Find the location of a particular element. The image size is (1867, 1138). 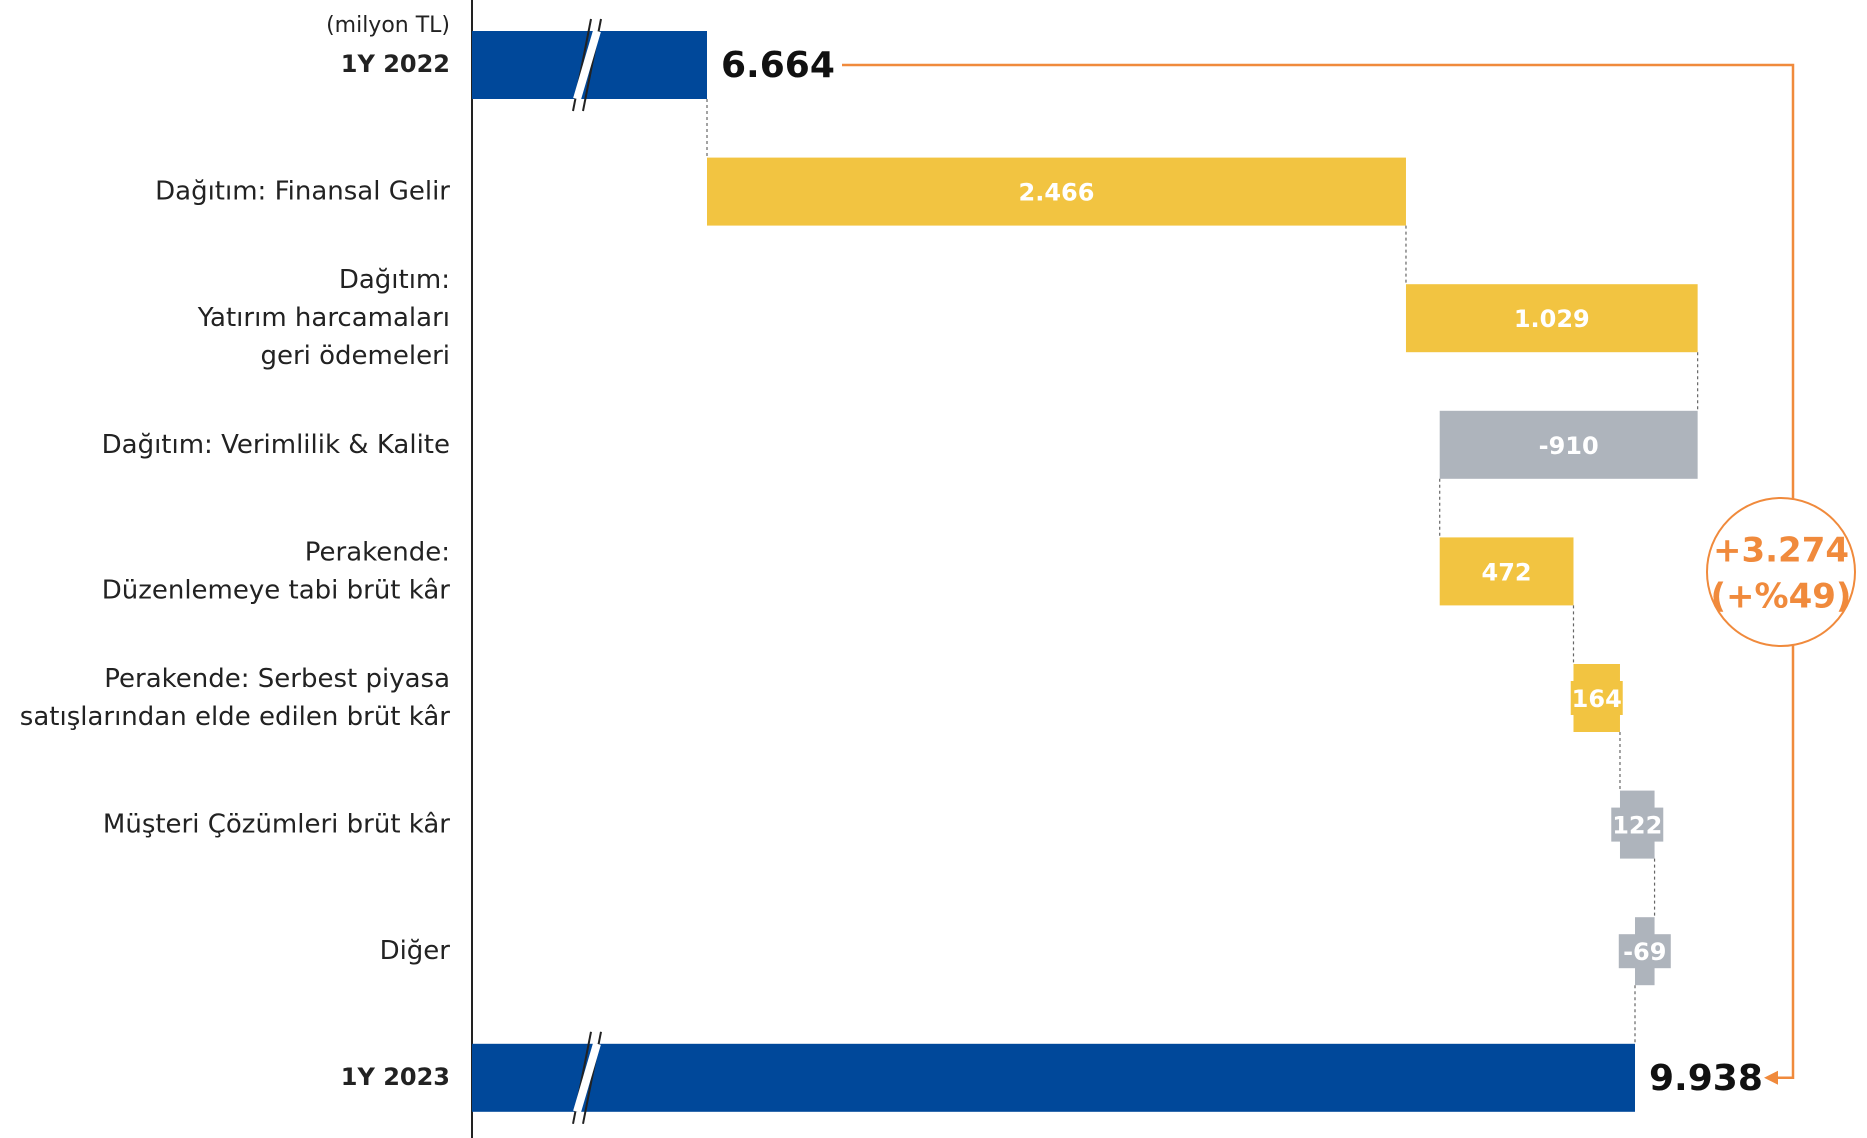

value-label: 1.029 is located at coordinates (1552, 319).